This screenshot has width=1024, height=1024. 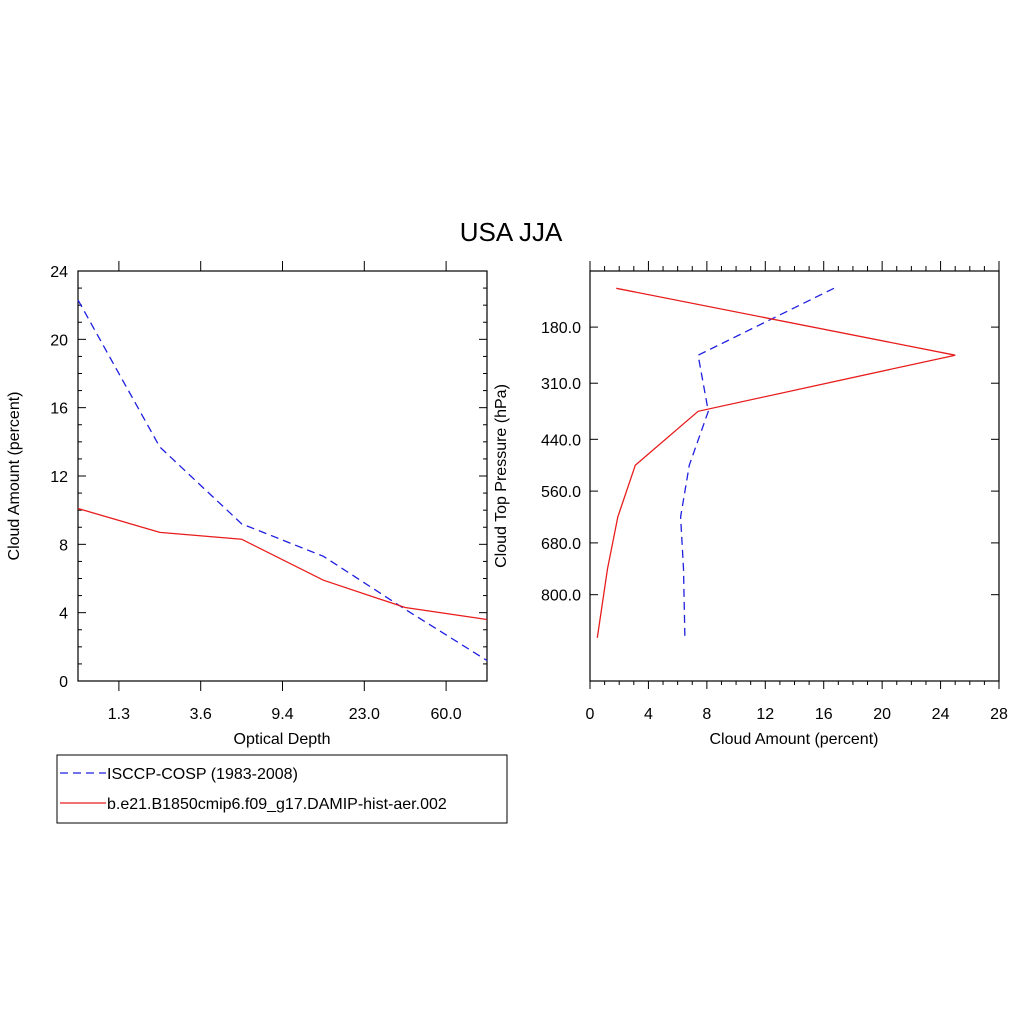 What do you see at coordinates (648, 714) in the screenshot?
I see `right-x-tick-label: 4` at bounding box center [648, 714].